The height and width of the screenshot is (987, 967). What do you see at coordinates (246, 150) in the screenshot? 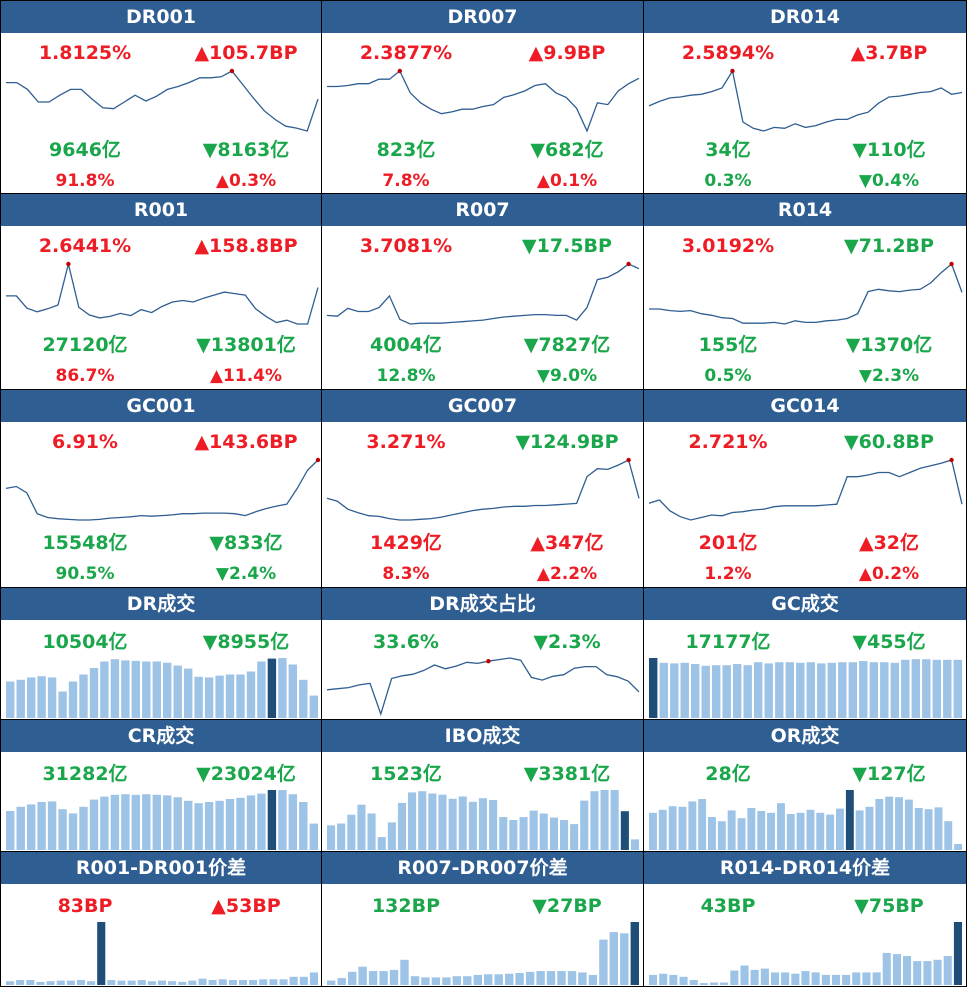
I see `volume-change: ▼8163亿` at bounding box center [246, 150].